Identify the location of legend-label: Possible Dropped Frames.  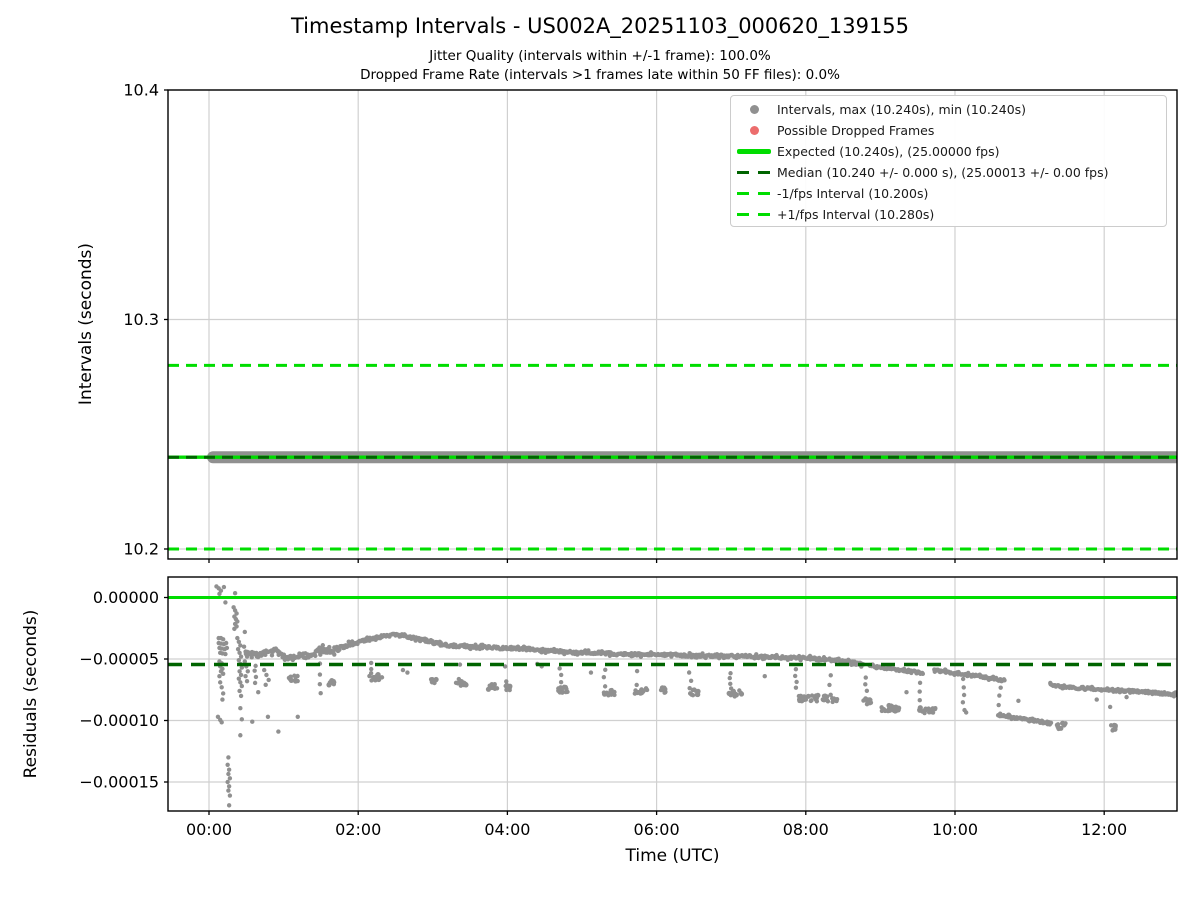
(856, 130).